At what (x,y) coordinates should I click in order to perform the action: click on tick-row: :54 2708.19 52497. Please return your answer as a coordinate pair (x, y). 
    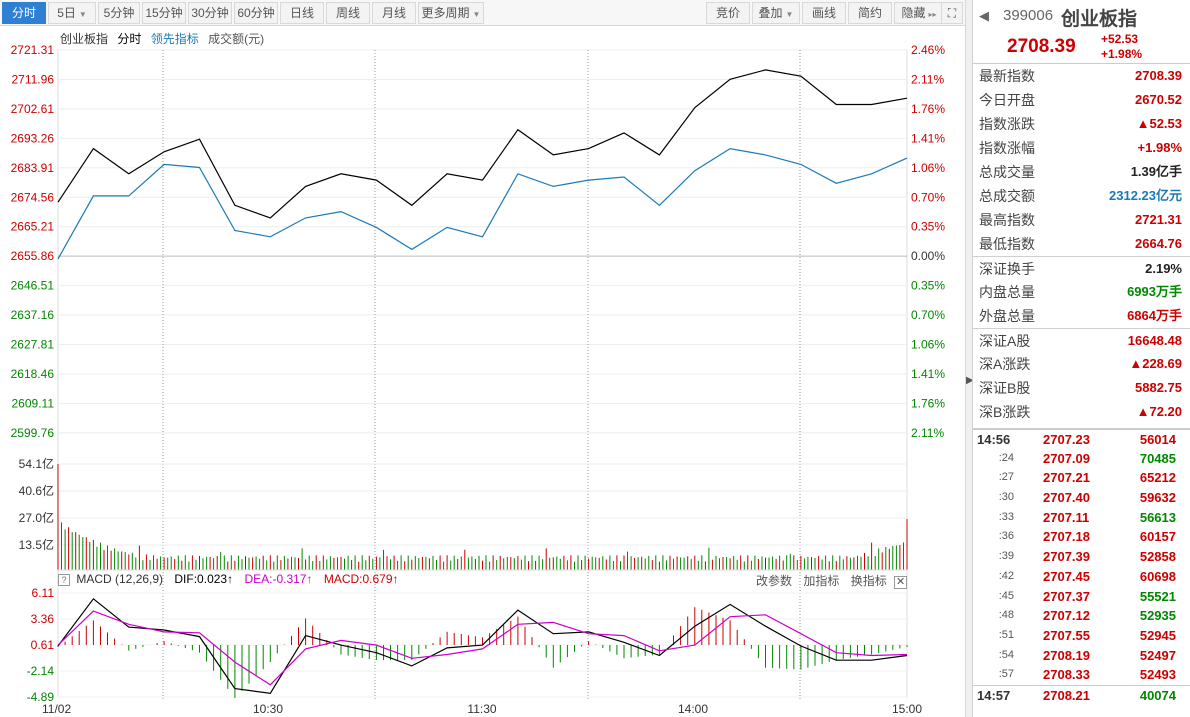
    Looking at the image, I should click on (1081, 656).